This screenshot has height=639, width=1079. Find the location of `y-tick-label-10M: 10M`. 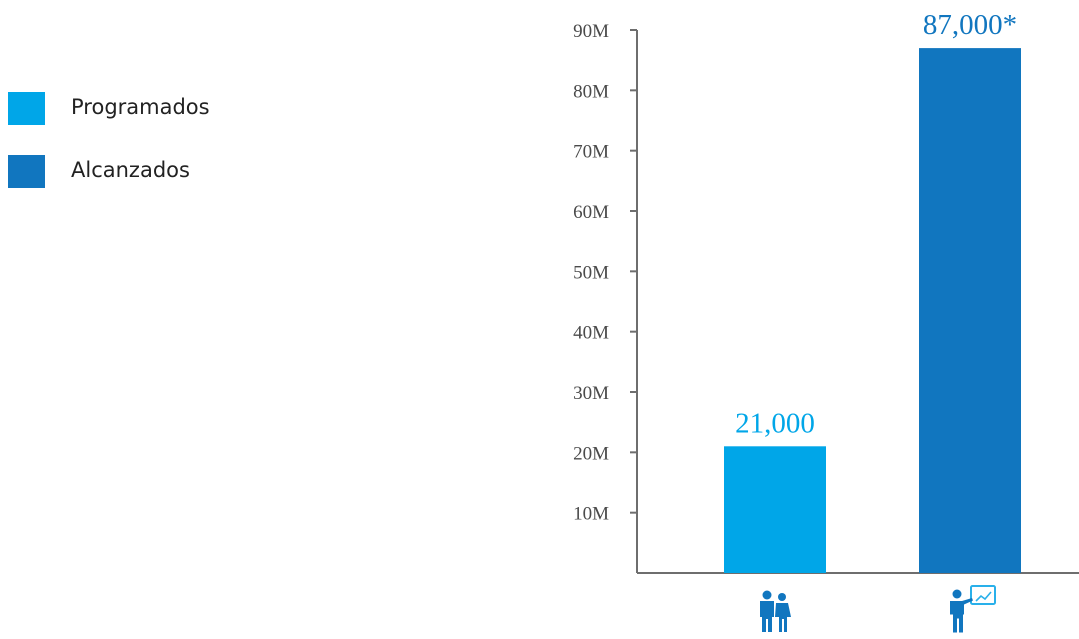

y-tick-label-10M: 10M is located at coordinates (591, 514).